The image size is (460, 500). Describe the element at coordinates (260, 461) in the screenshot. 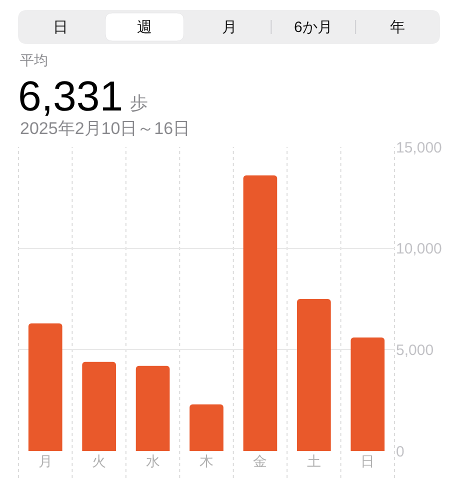

I see `x-tick-label: 金` at that location.